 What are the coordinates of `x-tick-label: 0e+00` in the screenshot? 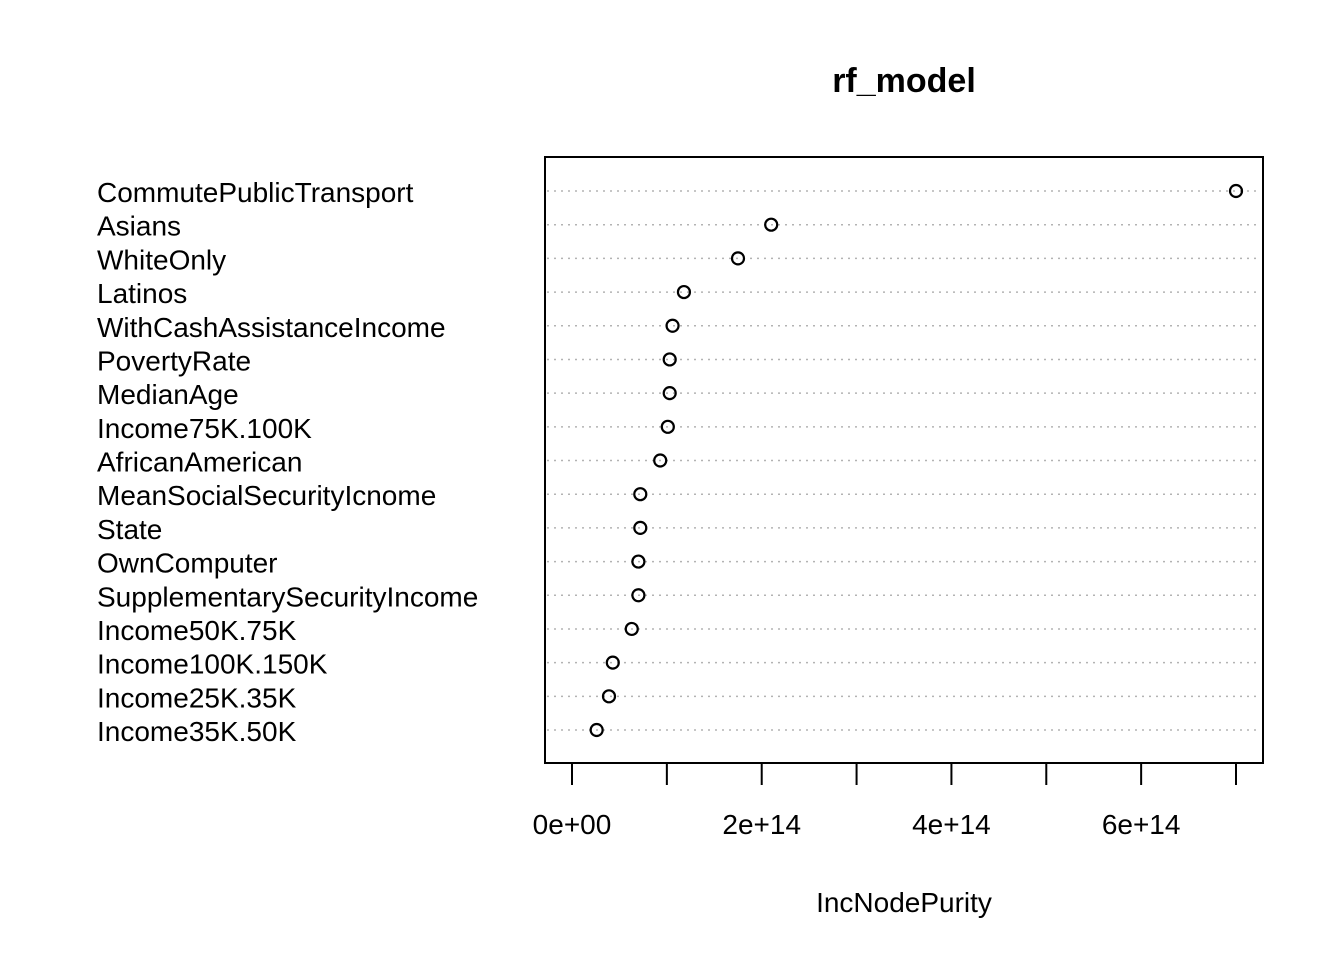 It's located at (572, 824).